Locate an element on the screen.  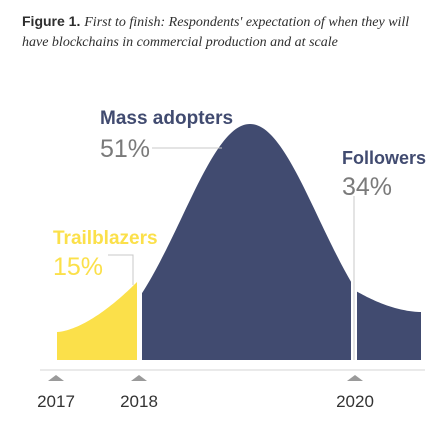
x-tick-marker-2020 is located at coordinates (355, 378).